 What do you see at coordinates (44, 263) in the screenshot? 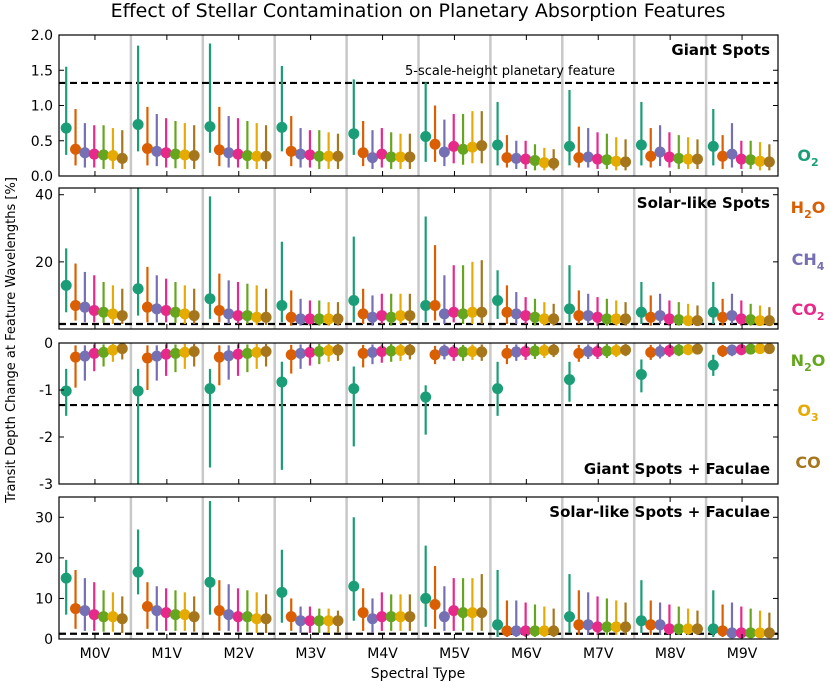
I see `y-tick-label: 20` at bounding box center [44, 263].